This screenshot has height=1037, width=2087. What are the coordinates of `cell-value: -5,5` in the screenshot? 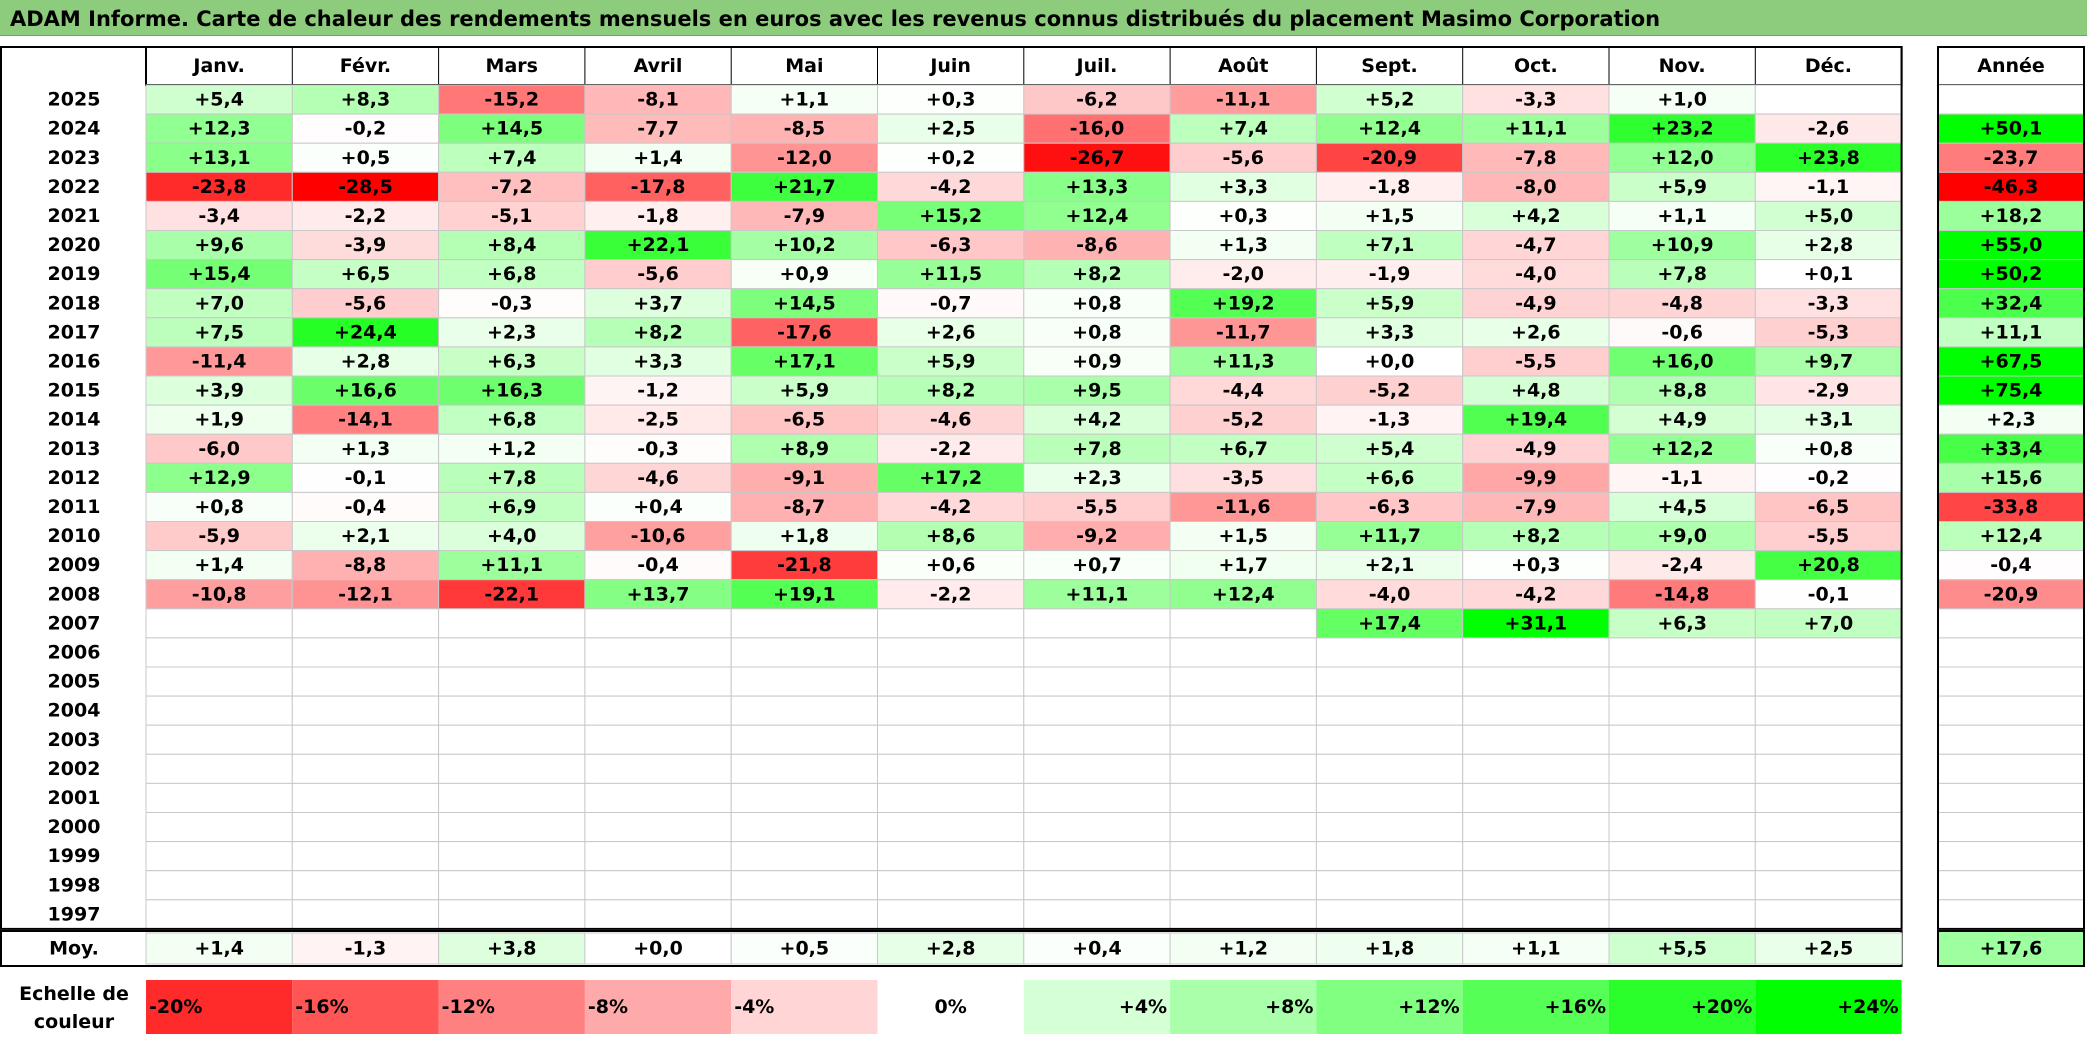 It's located at (1536, 361).